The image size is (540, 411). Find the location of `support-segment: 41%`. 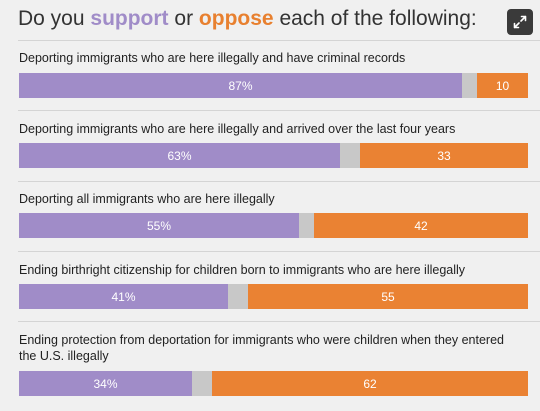

support-segment: 41% is located at coordinates (123, 296).